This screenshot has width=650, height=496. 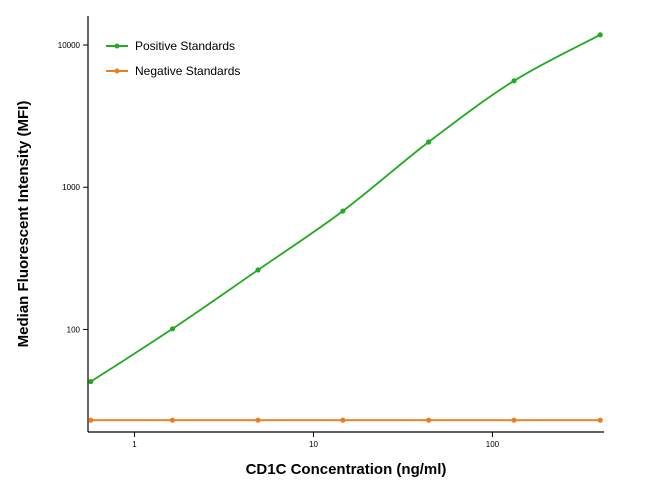 What do you see at coordinates (187, 71) in the screenshot?
I see `legend-label-negative: Negative Standards` at bounding box center [187, 71].